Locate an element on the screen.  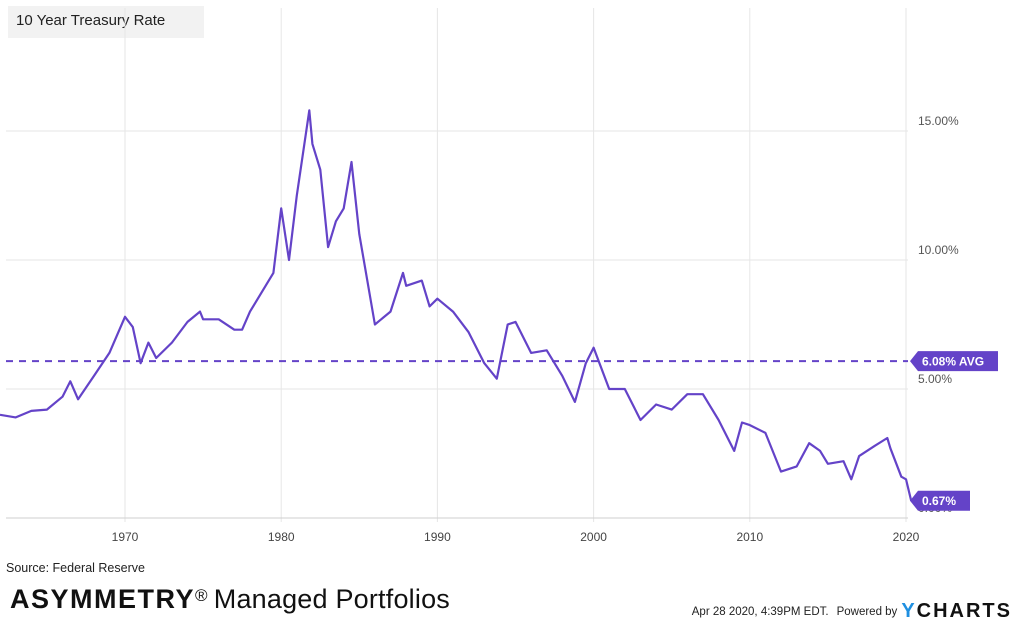
last-value-tag-text: 0.67% is located at coordinates (939, 501).